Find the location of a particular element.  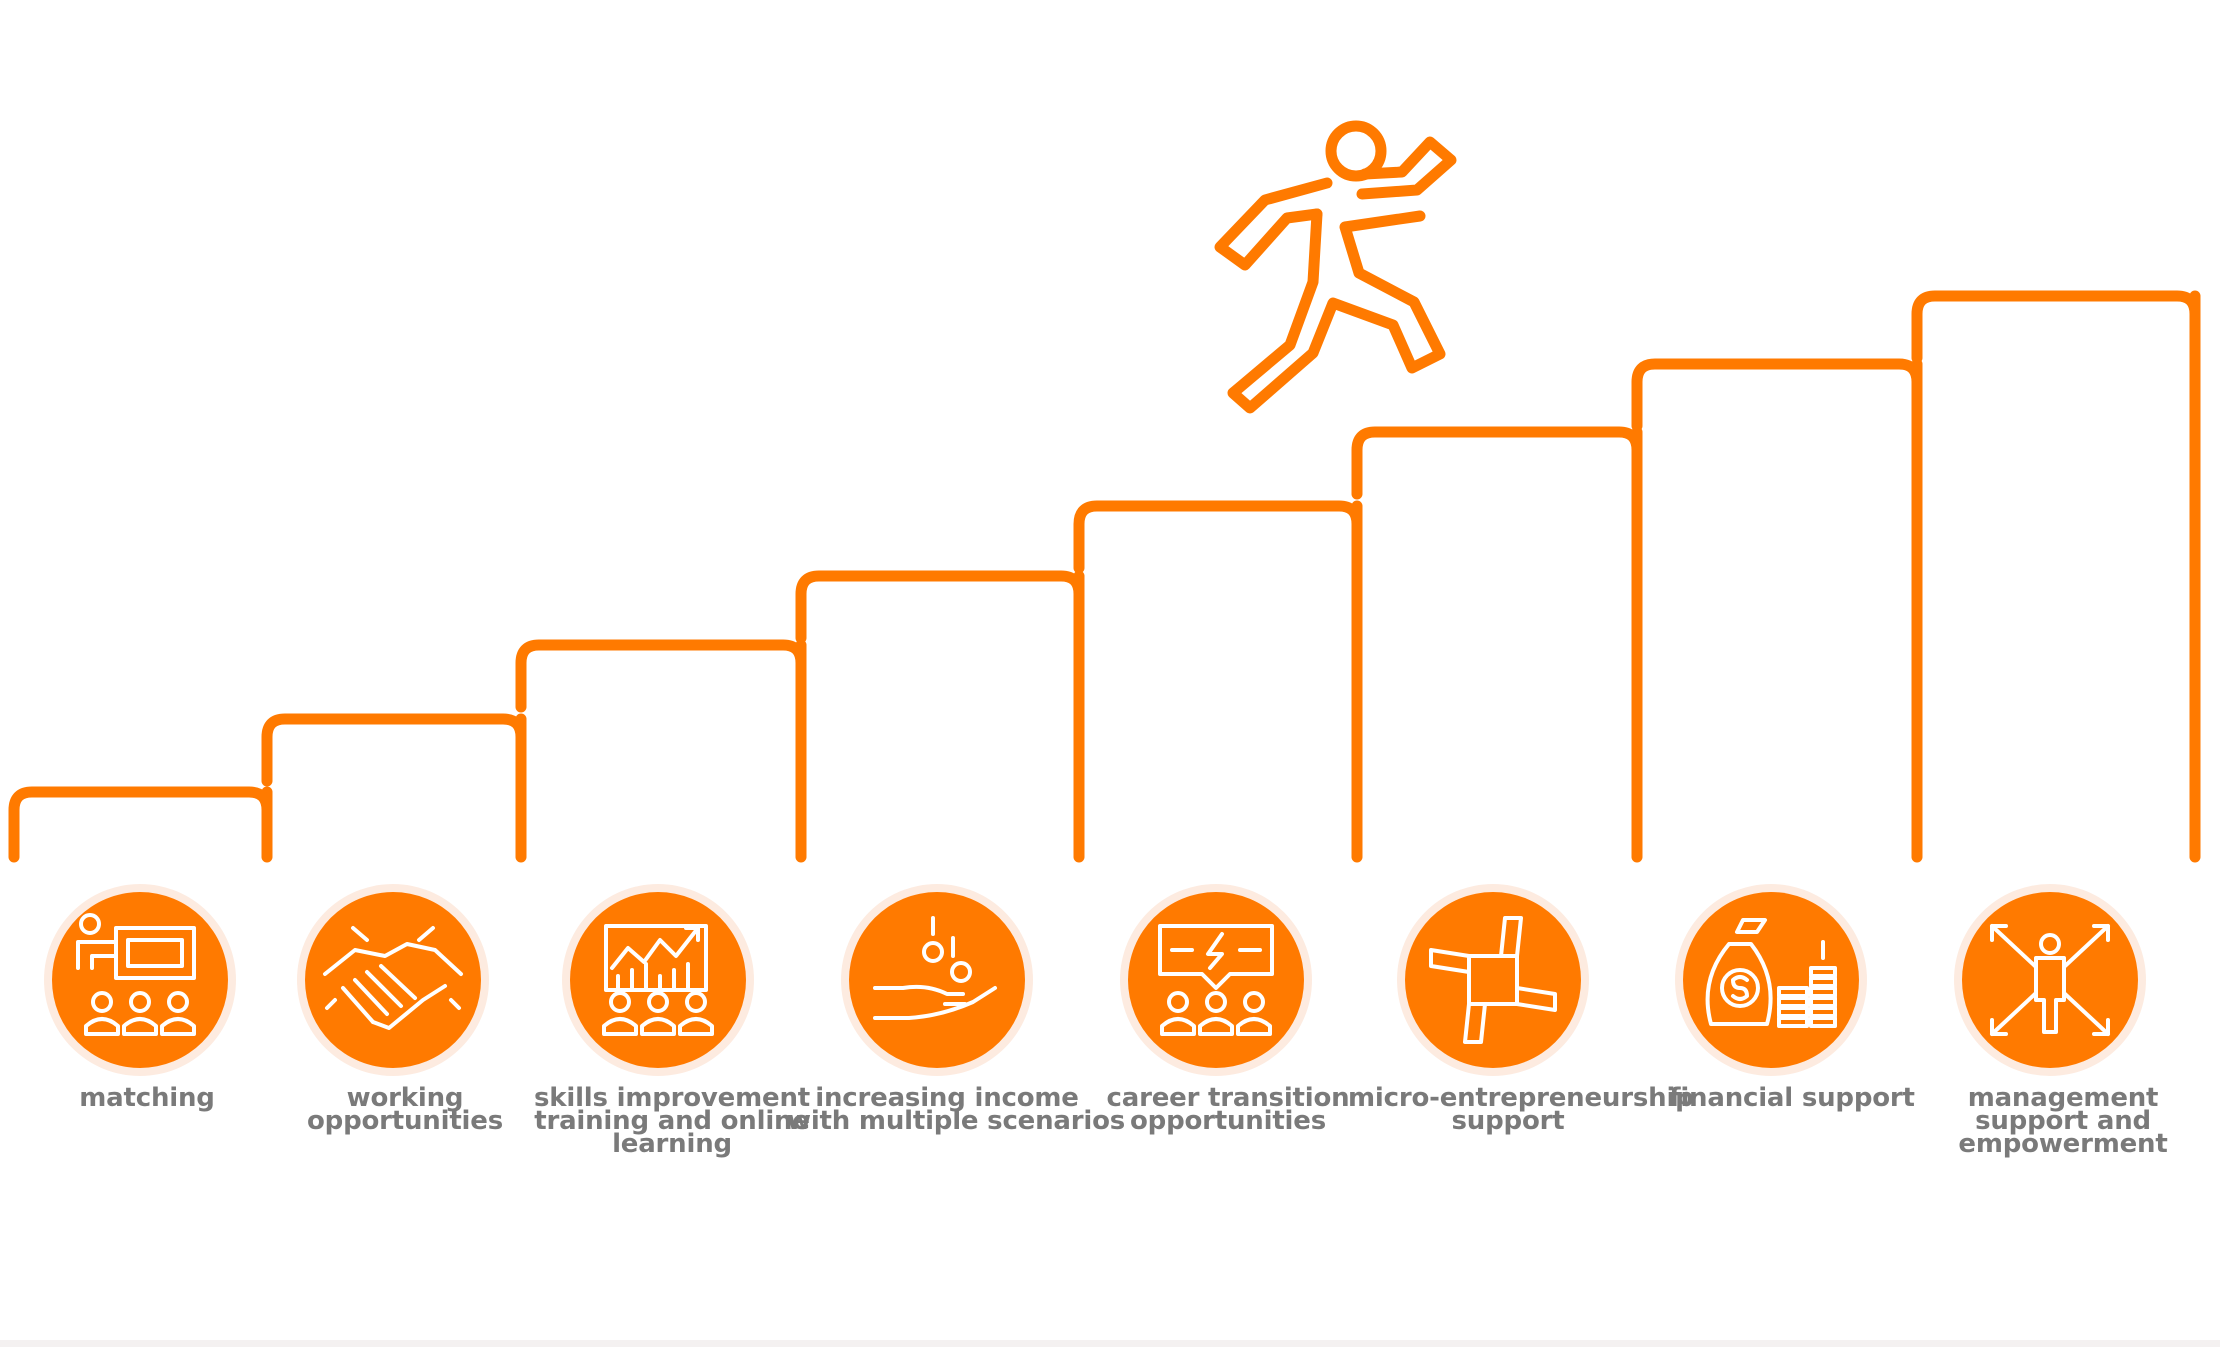

step-label-line: support and is located at coordinates (2063, 1121).